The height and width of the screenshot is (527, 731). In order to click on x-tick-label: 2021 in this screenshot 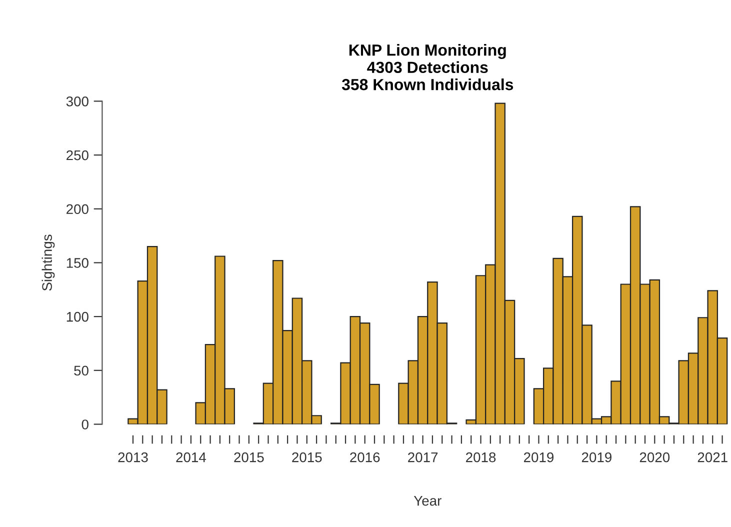, I will do `click(713, 457)`.